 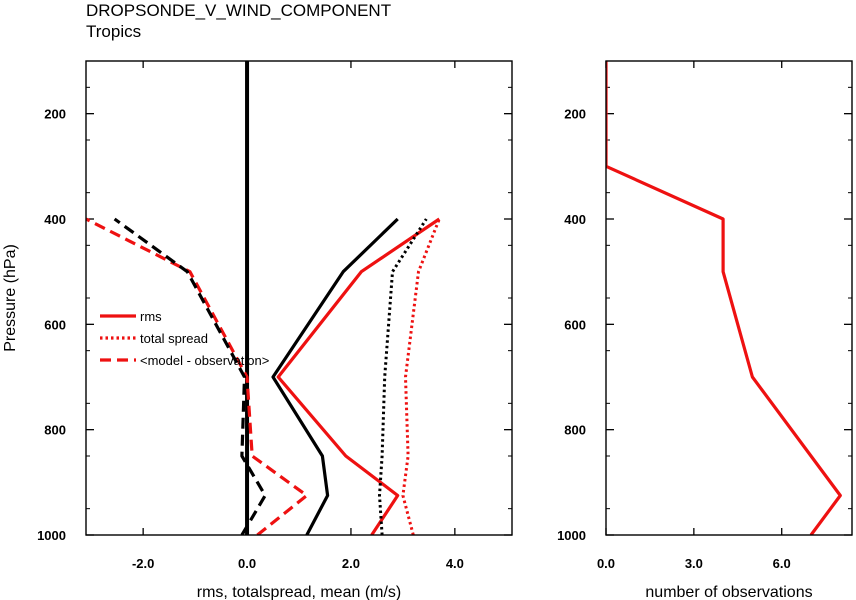 I want to click on left-ytick-label: 800, so click(x=55, y=430).